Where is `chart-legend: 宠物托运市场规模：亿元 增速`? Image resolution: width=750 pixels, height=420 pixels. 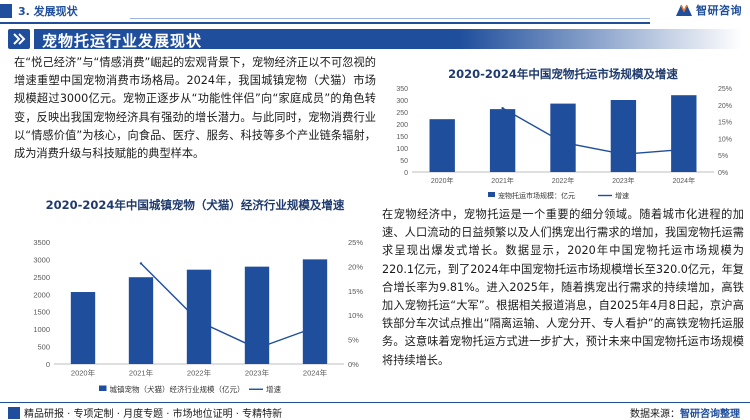 chart-legend: 宠物托运市场规模：亿元 增速 is located at coordinates (558, 195).